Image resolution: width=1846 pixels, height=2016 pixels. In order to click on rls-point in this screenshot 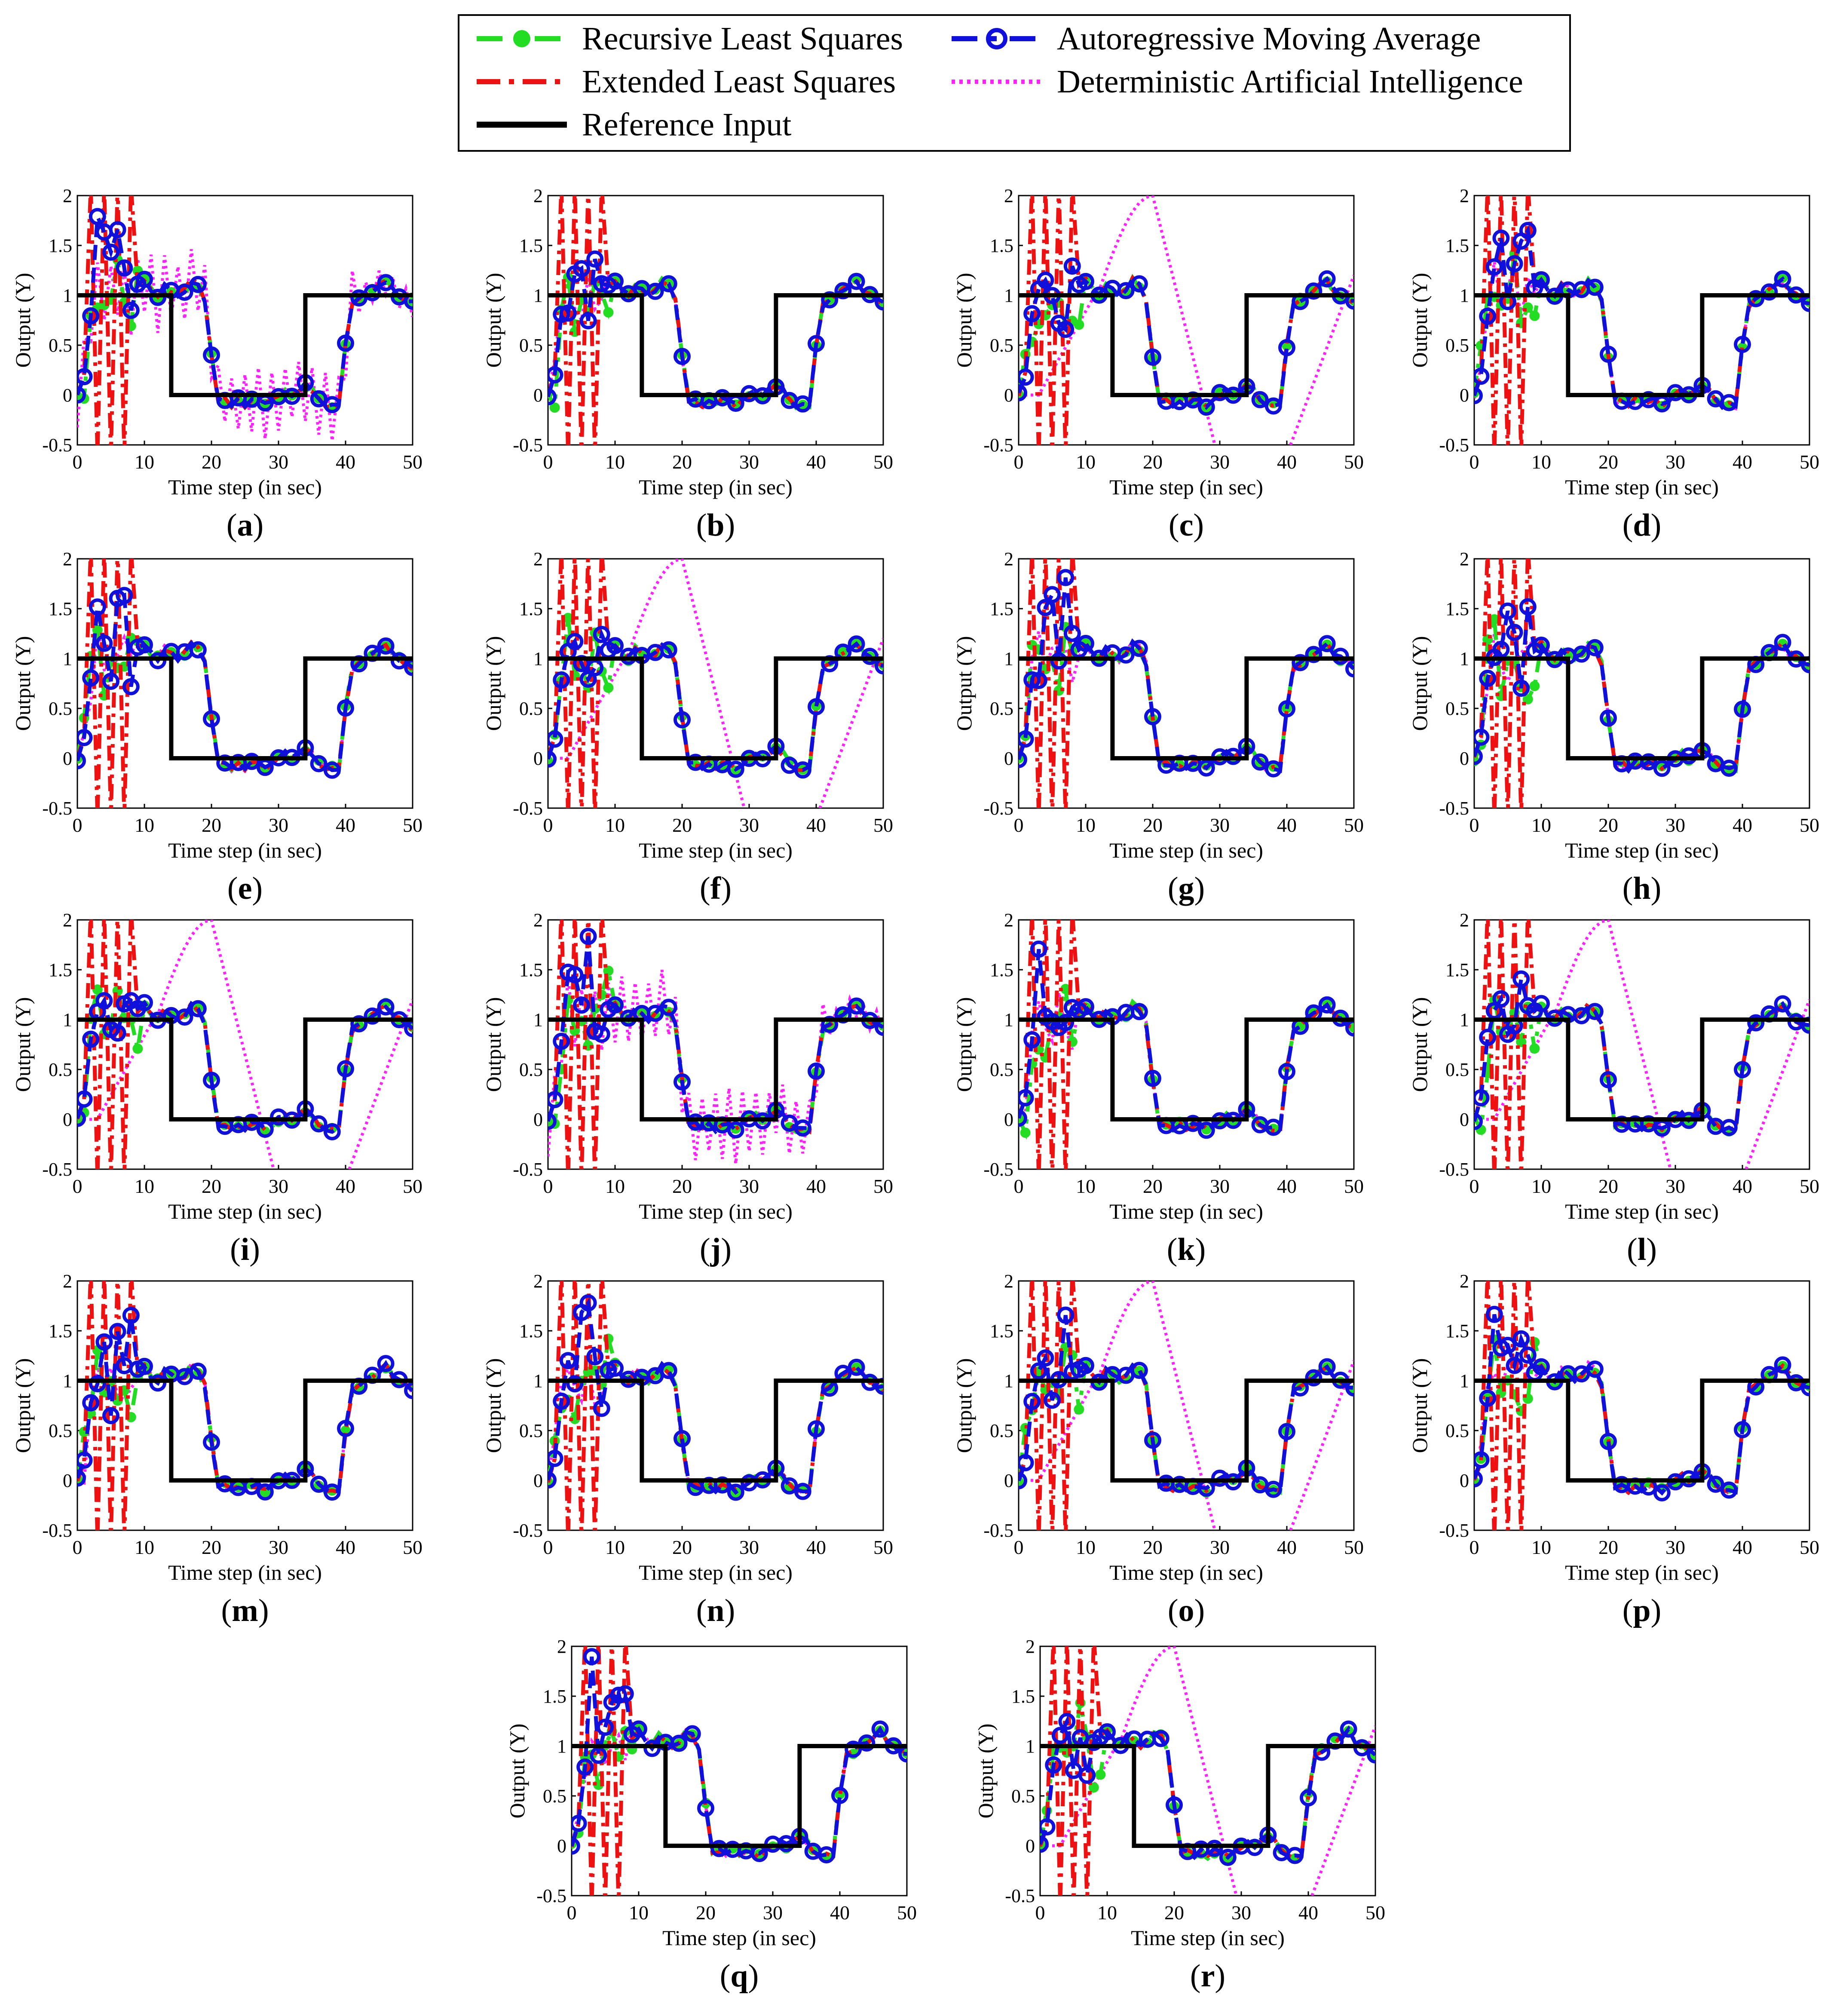, I will do `click(1079, 324)`.